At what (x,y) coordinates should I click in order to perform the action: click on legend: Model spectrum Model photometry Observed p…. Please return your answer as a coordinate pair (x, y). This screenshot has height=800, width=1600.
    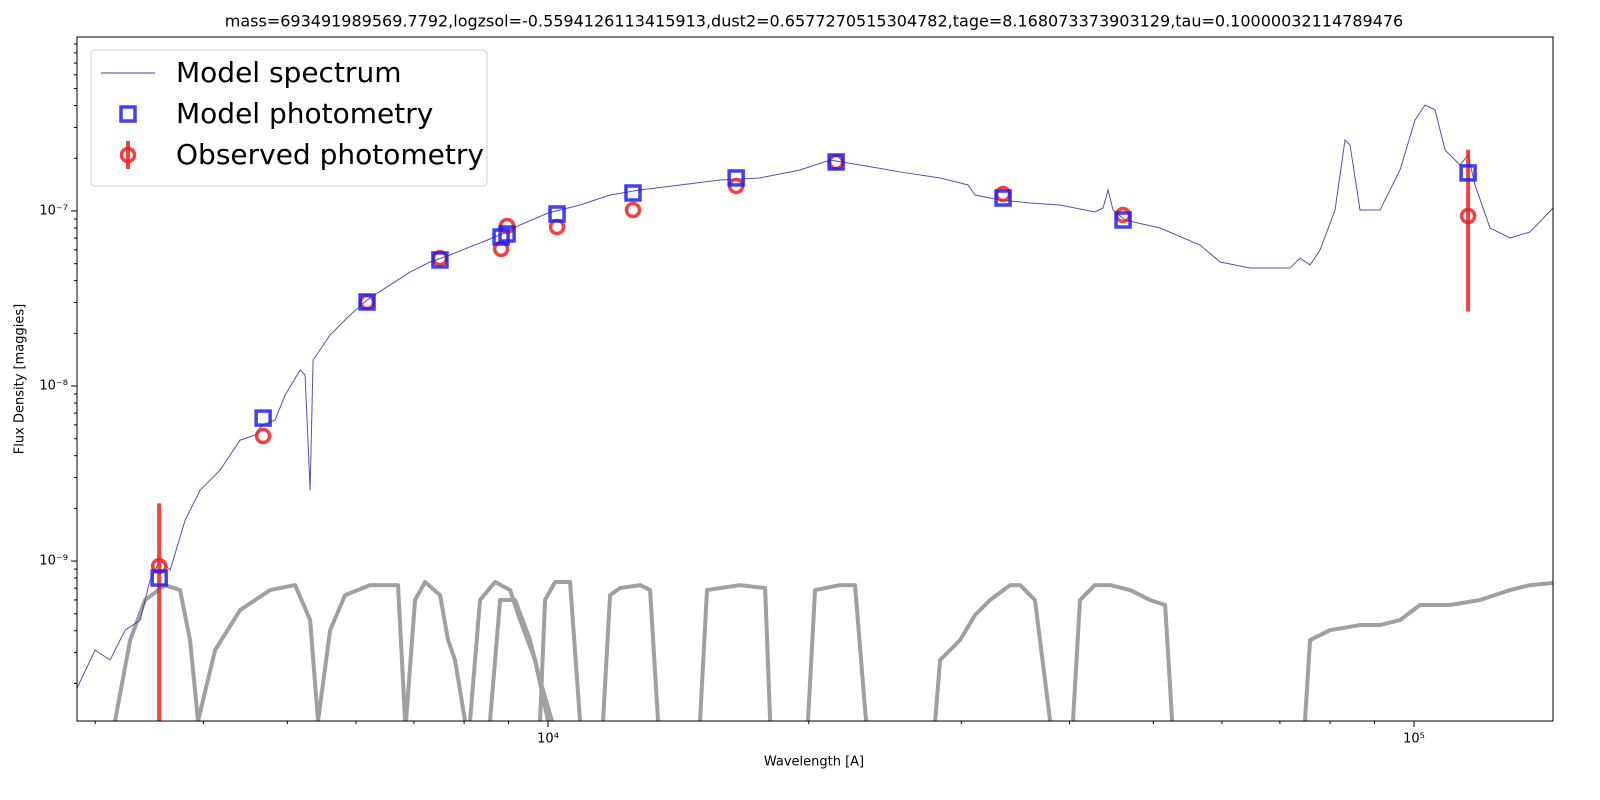
    Looking at the image, I should click on (289, 118).